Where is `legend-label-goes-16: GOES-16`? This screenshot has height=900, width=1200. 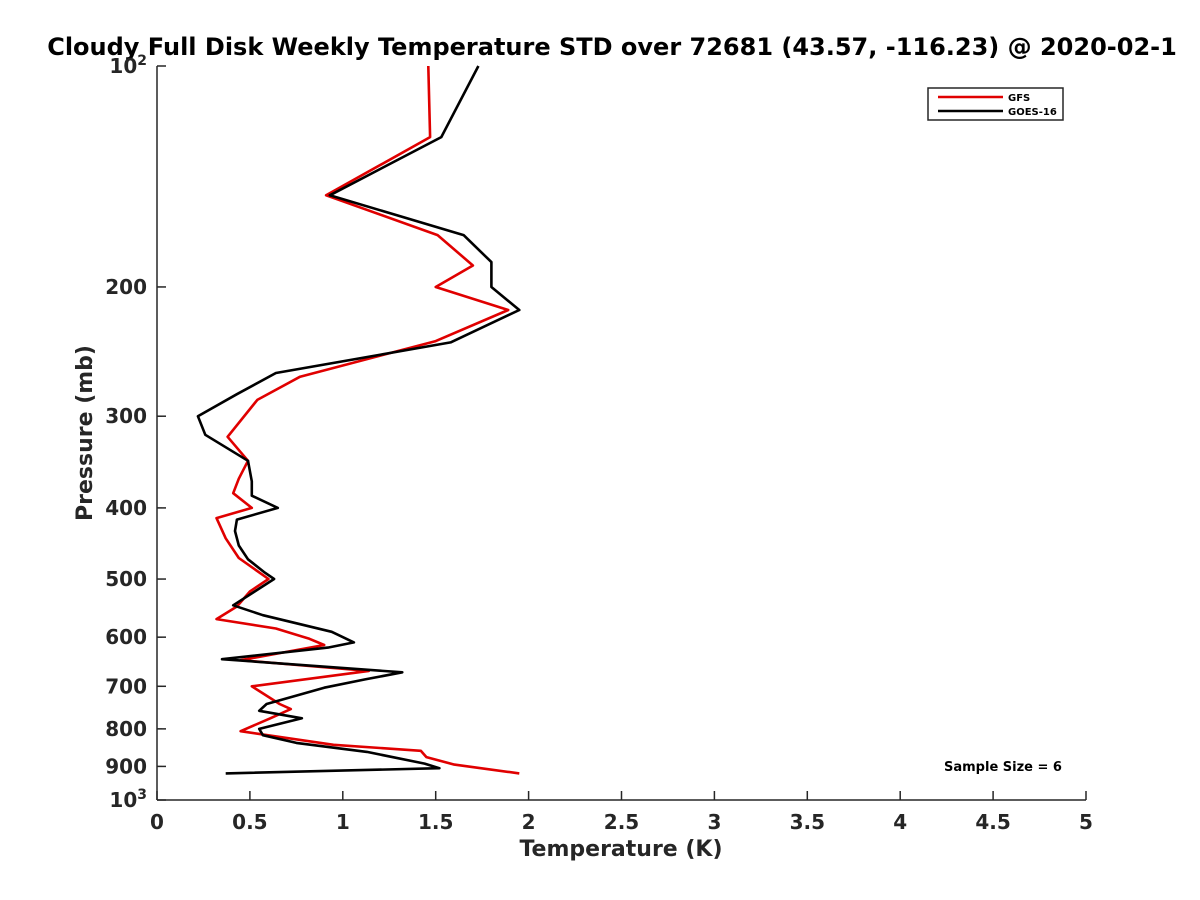 legend-label-goes-16: GOES-16 is located at coordinates (1032, 112).